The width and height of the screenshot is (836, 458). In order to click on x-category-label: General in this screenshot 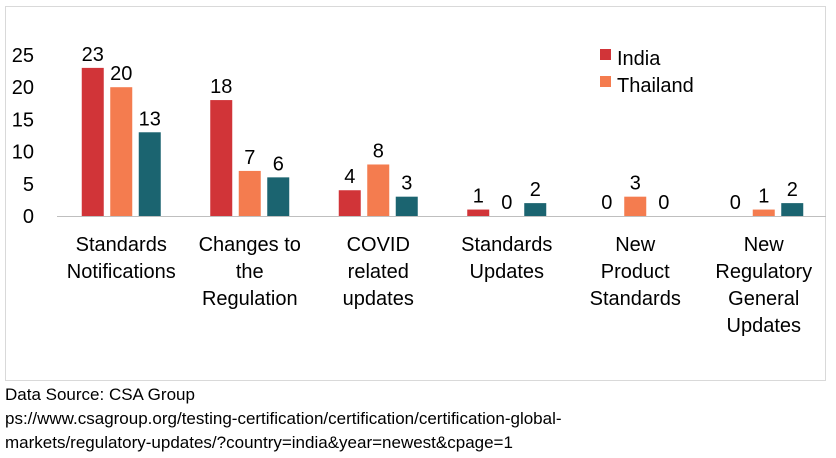, I will do `click(763, 299)`.